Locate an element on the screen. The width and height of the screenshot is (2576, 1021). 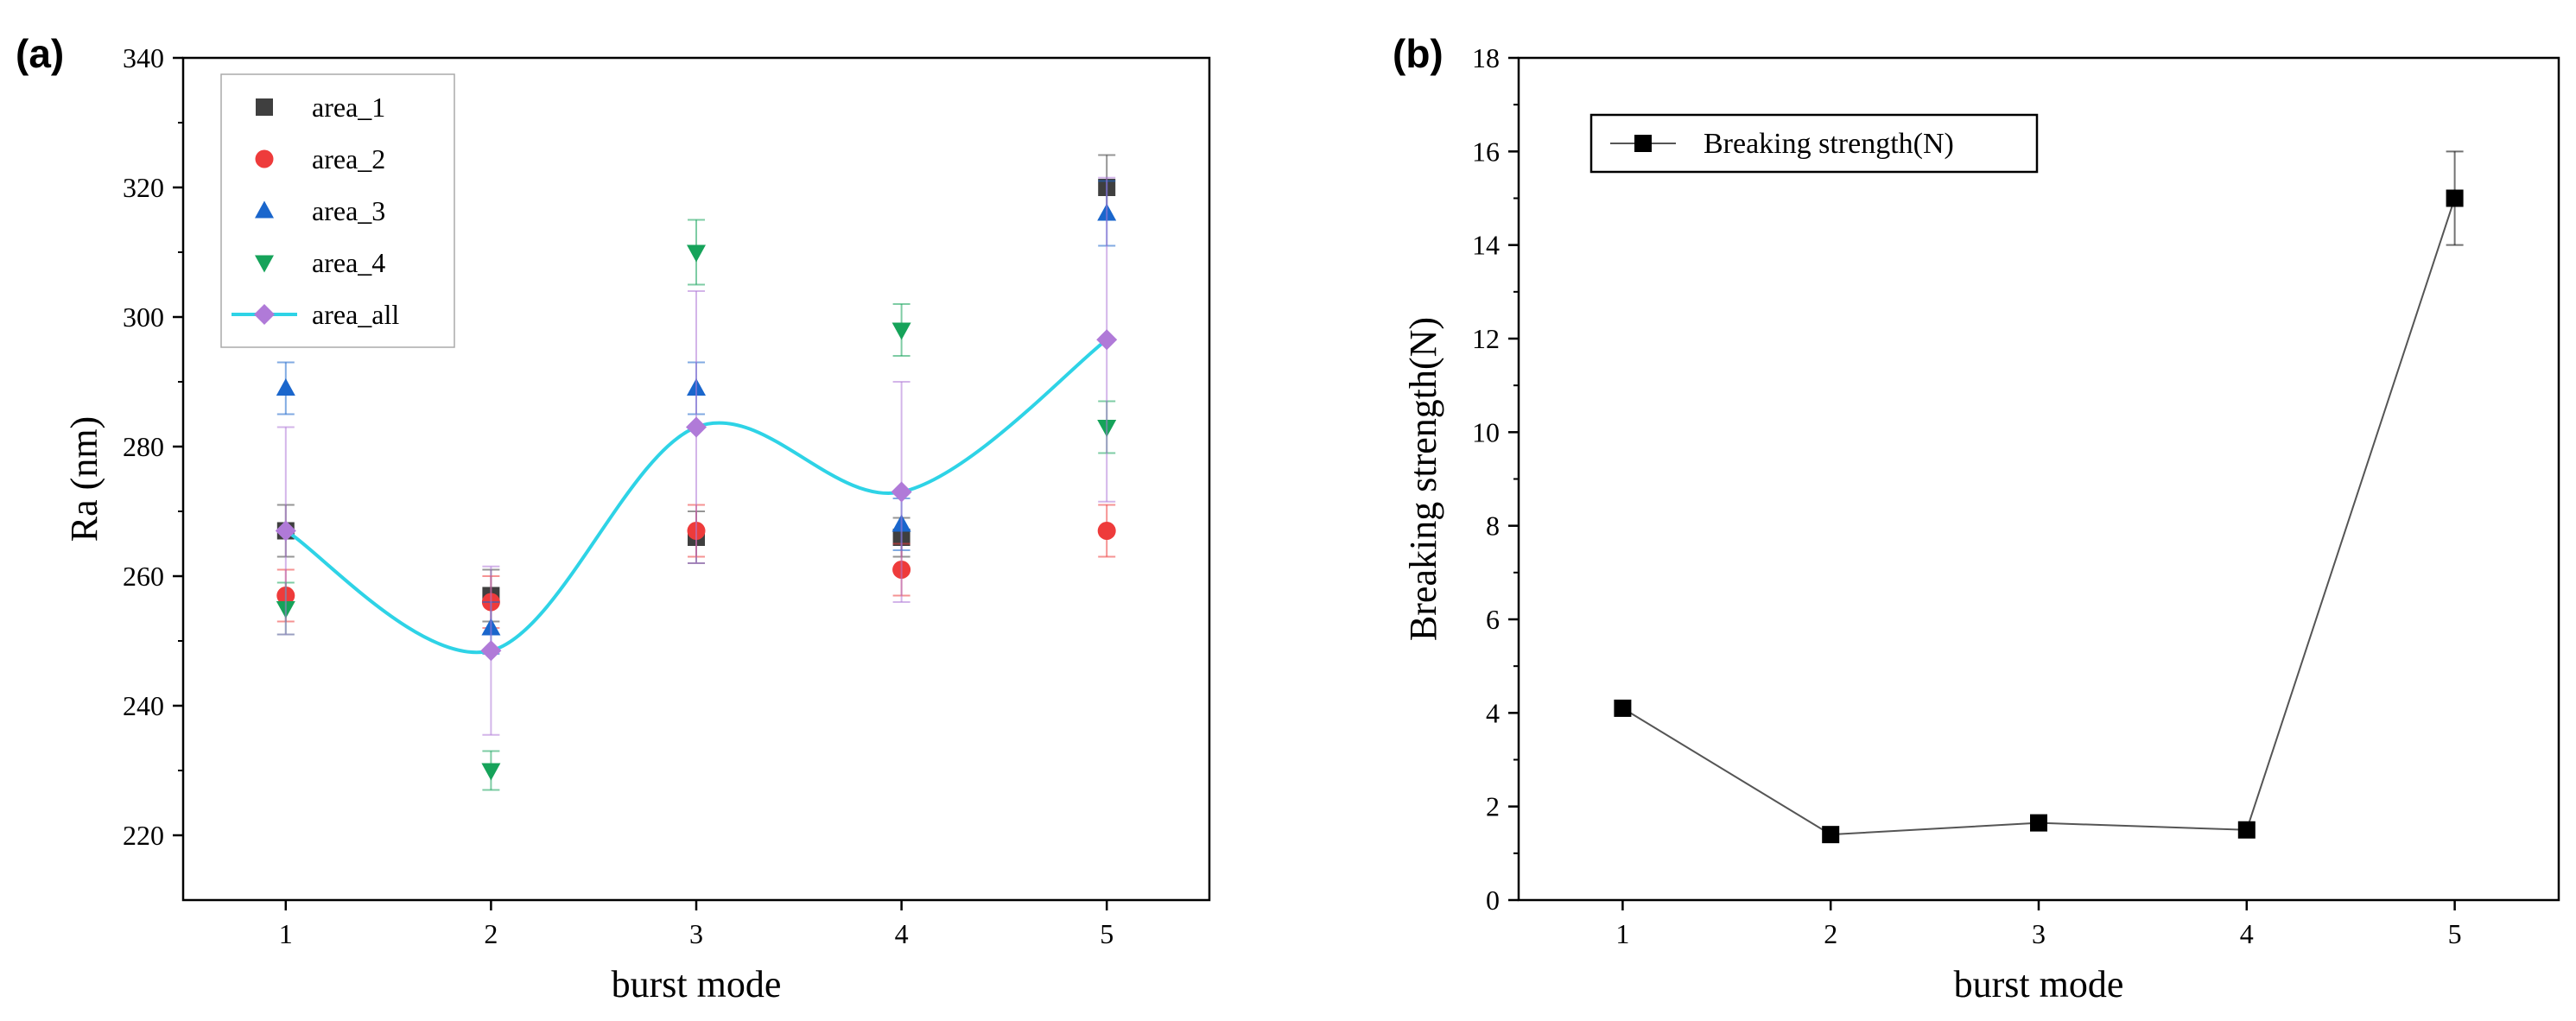
y-tick-label: 12 is located at coordinates (1486, 338).